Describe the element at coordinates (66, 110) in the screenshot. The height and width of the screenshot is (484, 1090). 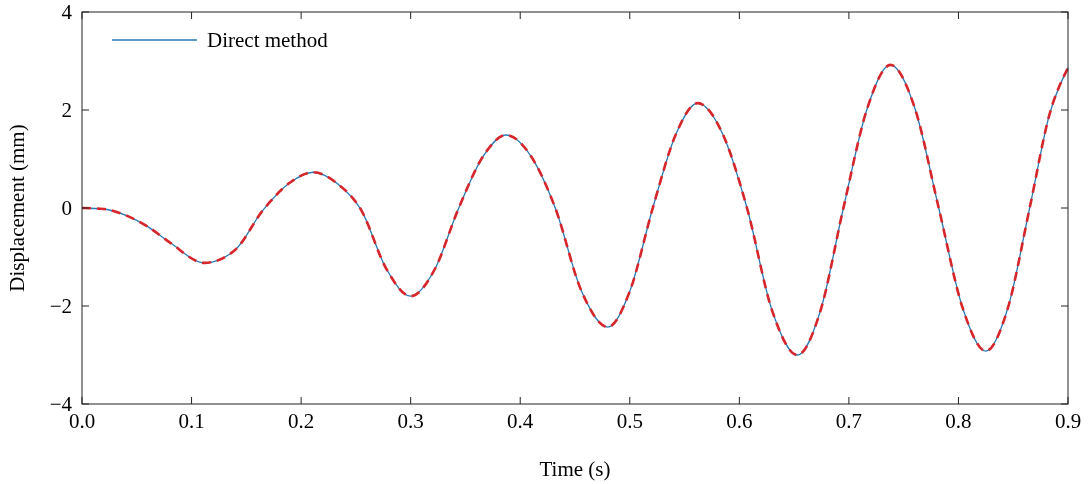
I see `y-tick-label: 2` at that location.